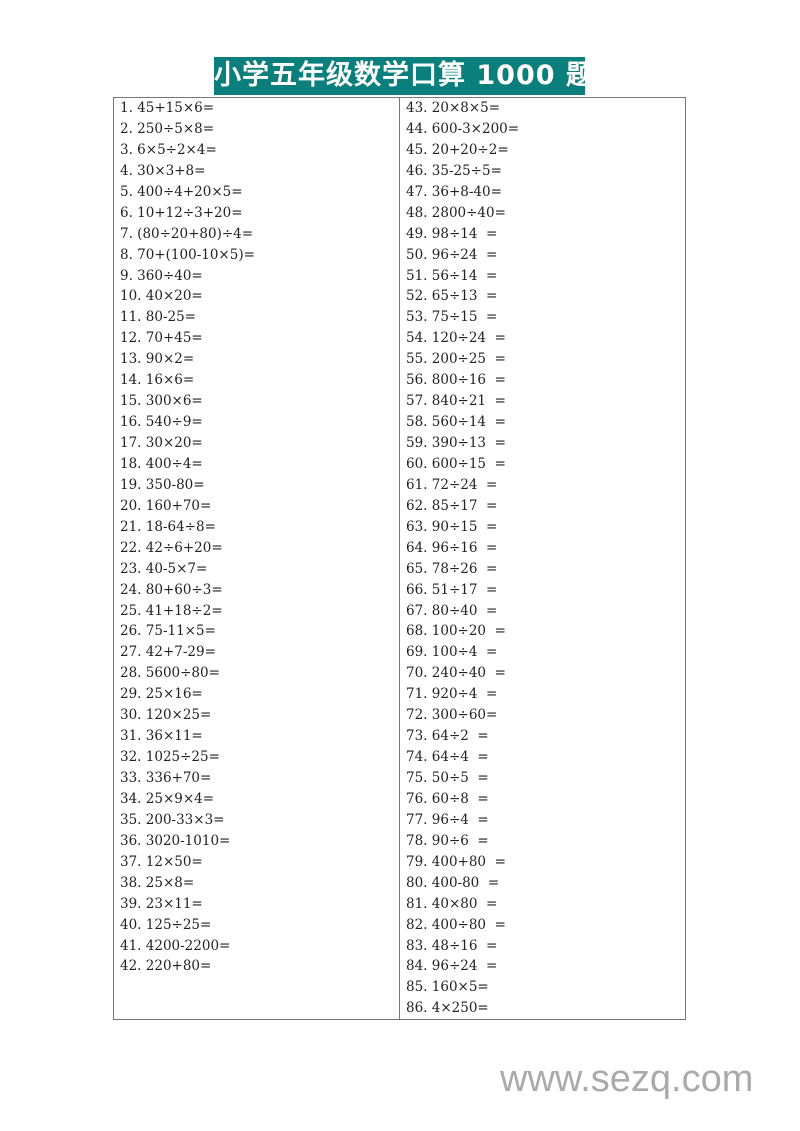  I want to click on problem-item: 43. 20×8×5=, so click(453, 108).